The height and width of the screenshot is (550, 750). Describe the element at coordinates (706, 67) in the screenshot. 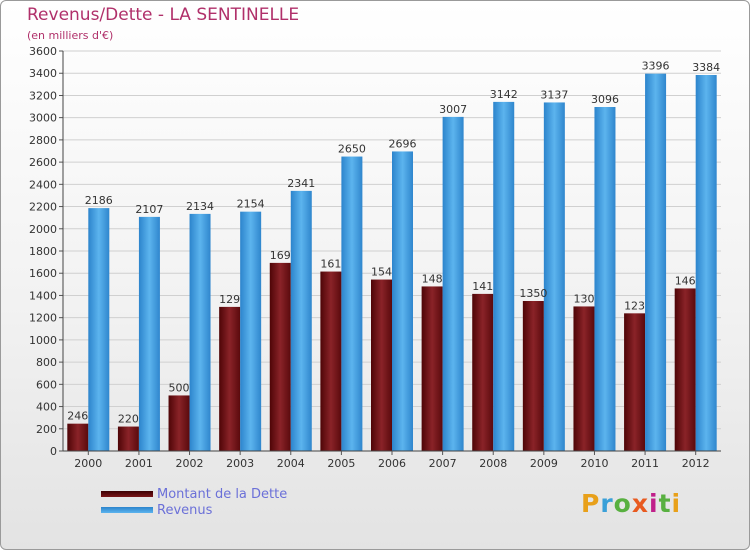

I see `data-label-revenus: 3384` at that location.